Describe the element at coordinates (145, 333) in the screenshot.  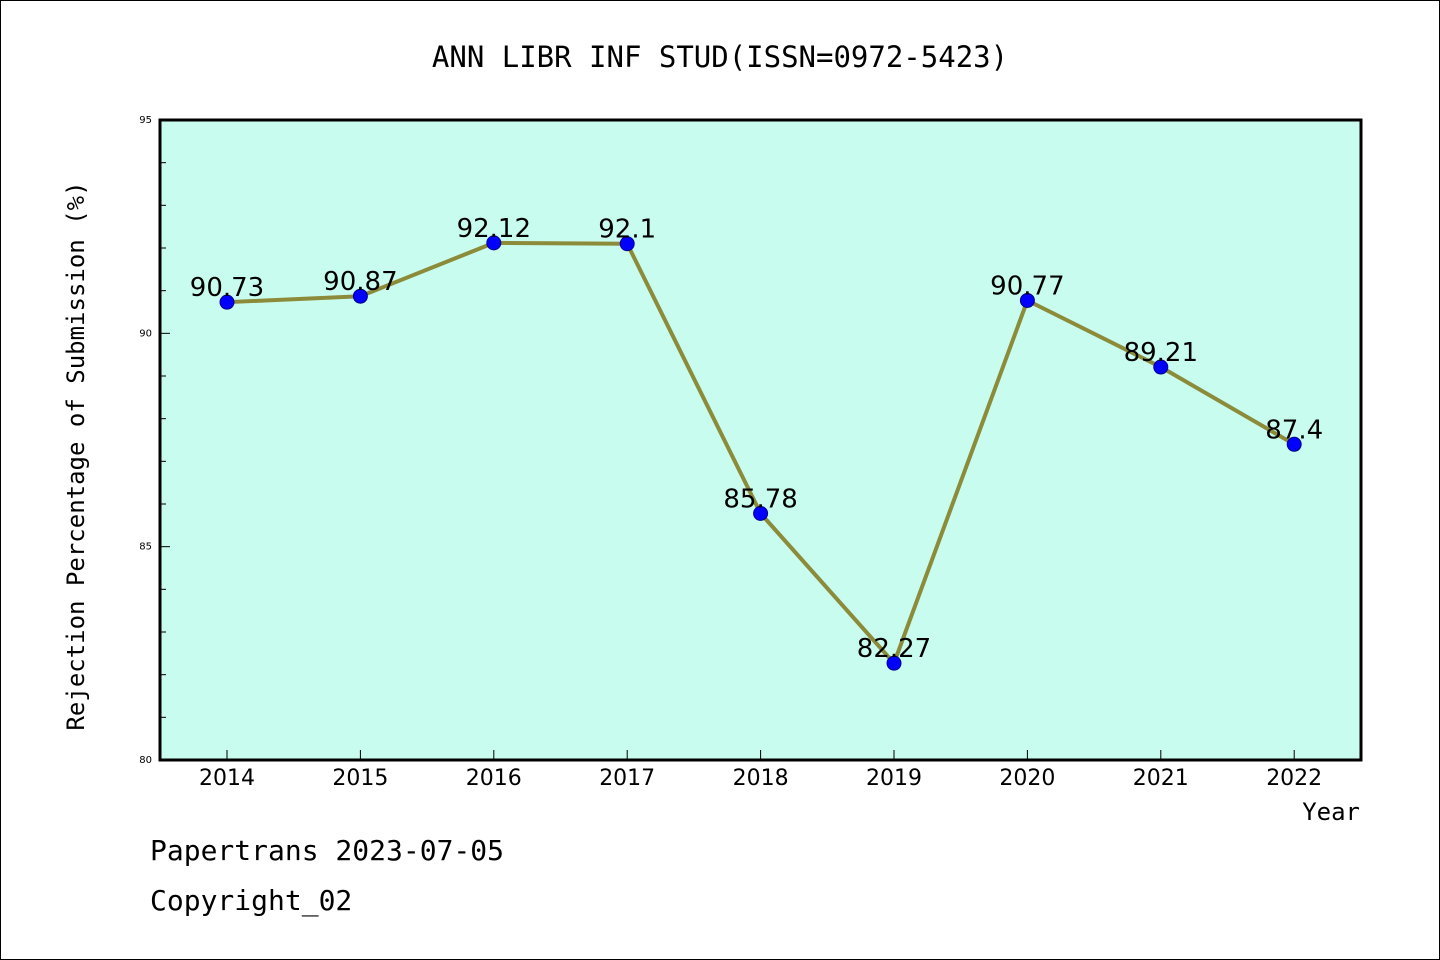
I see `y-tick-label: 90` at that location.